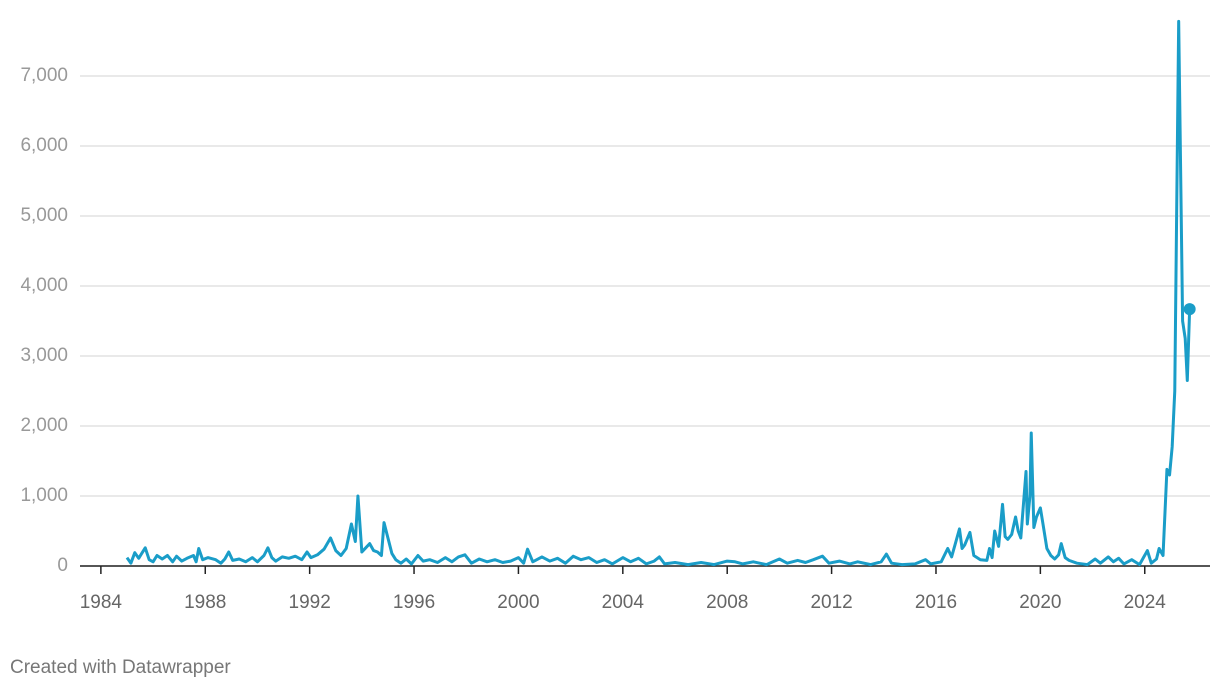  What do you see at coordinates (205, 602) in the screenshot?
I see `x-tick-label: 1988` at bounding box center [205, 602].